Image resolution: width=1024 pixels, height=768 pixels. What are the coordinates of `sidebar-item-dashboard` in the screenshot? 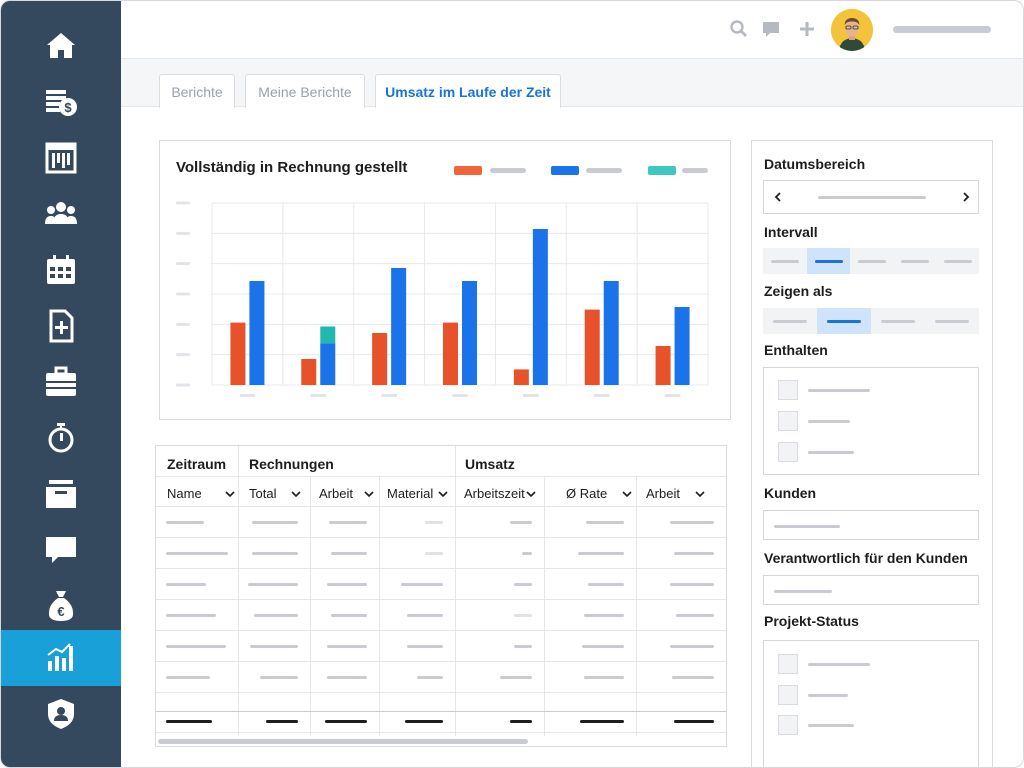 It's located at (61, 158).